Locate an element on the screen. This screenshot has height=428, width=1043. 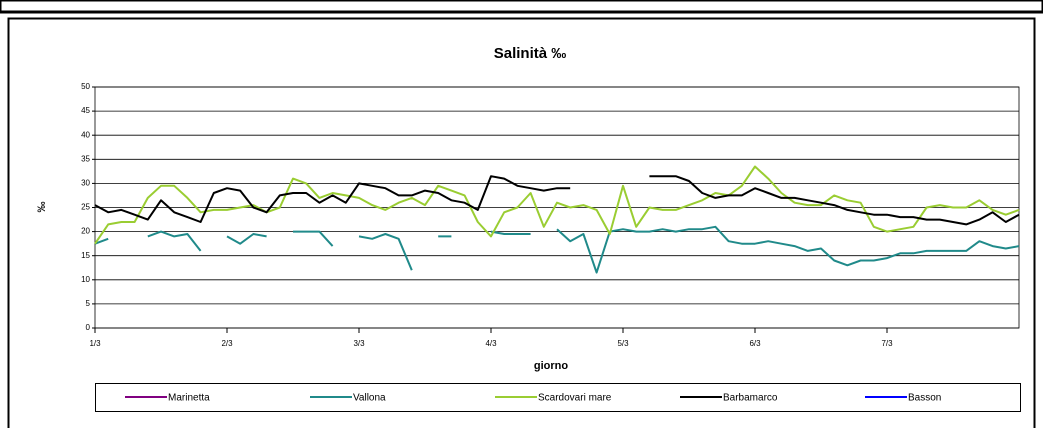
x-tick-label: 4/3 is located at coordinates (491, 343).